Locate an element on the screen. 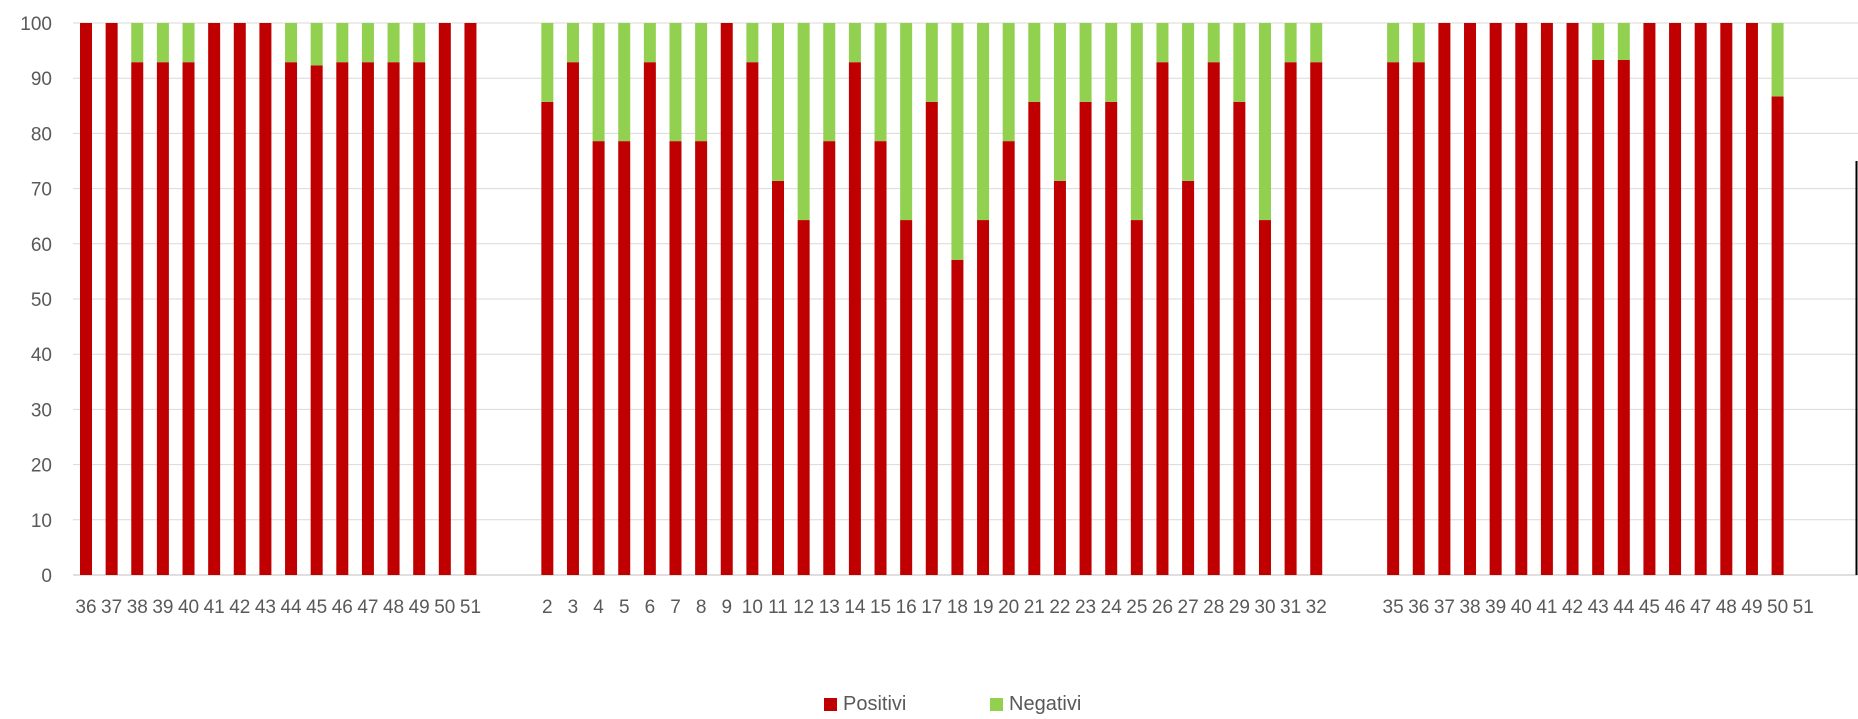 The width and height of the screenshot is (1858, 719). x-tick-label: 32 is located at coordinates (1316, 607).